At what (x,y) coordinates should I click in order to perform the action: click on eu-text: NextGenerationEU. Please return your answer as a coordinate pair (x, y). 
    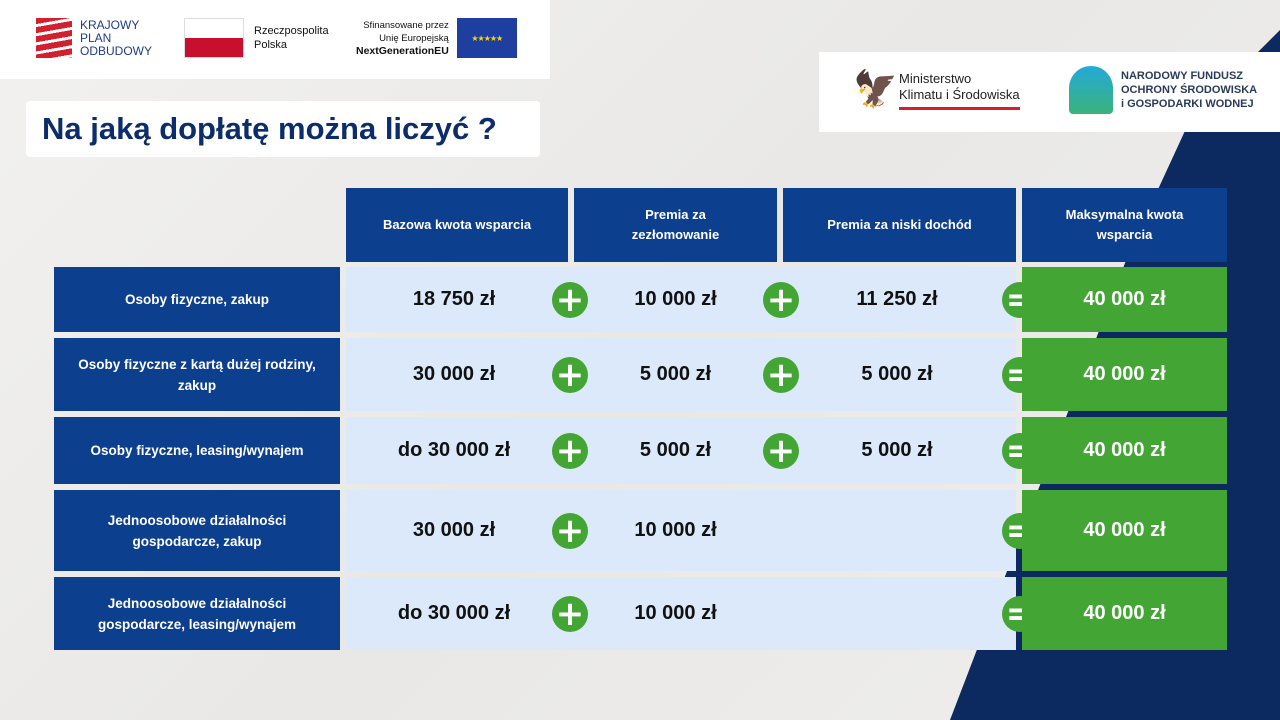
    Looking at the image, I should click on (402, 50).